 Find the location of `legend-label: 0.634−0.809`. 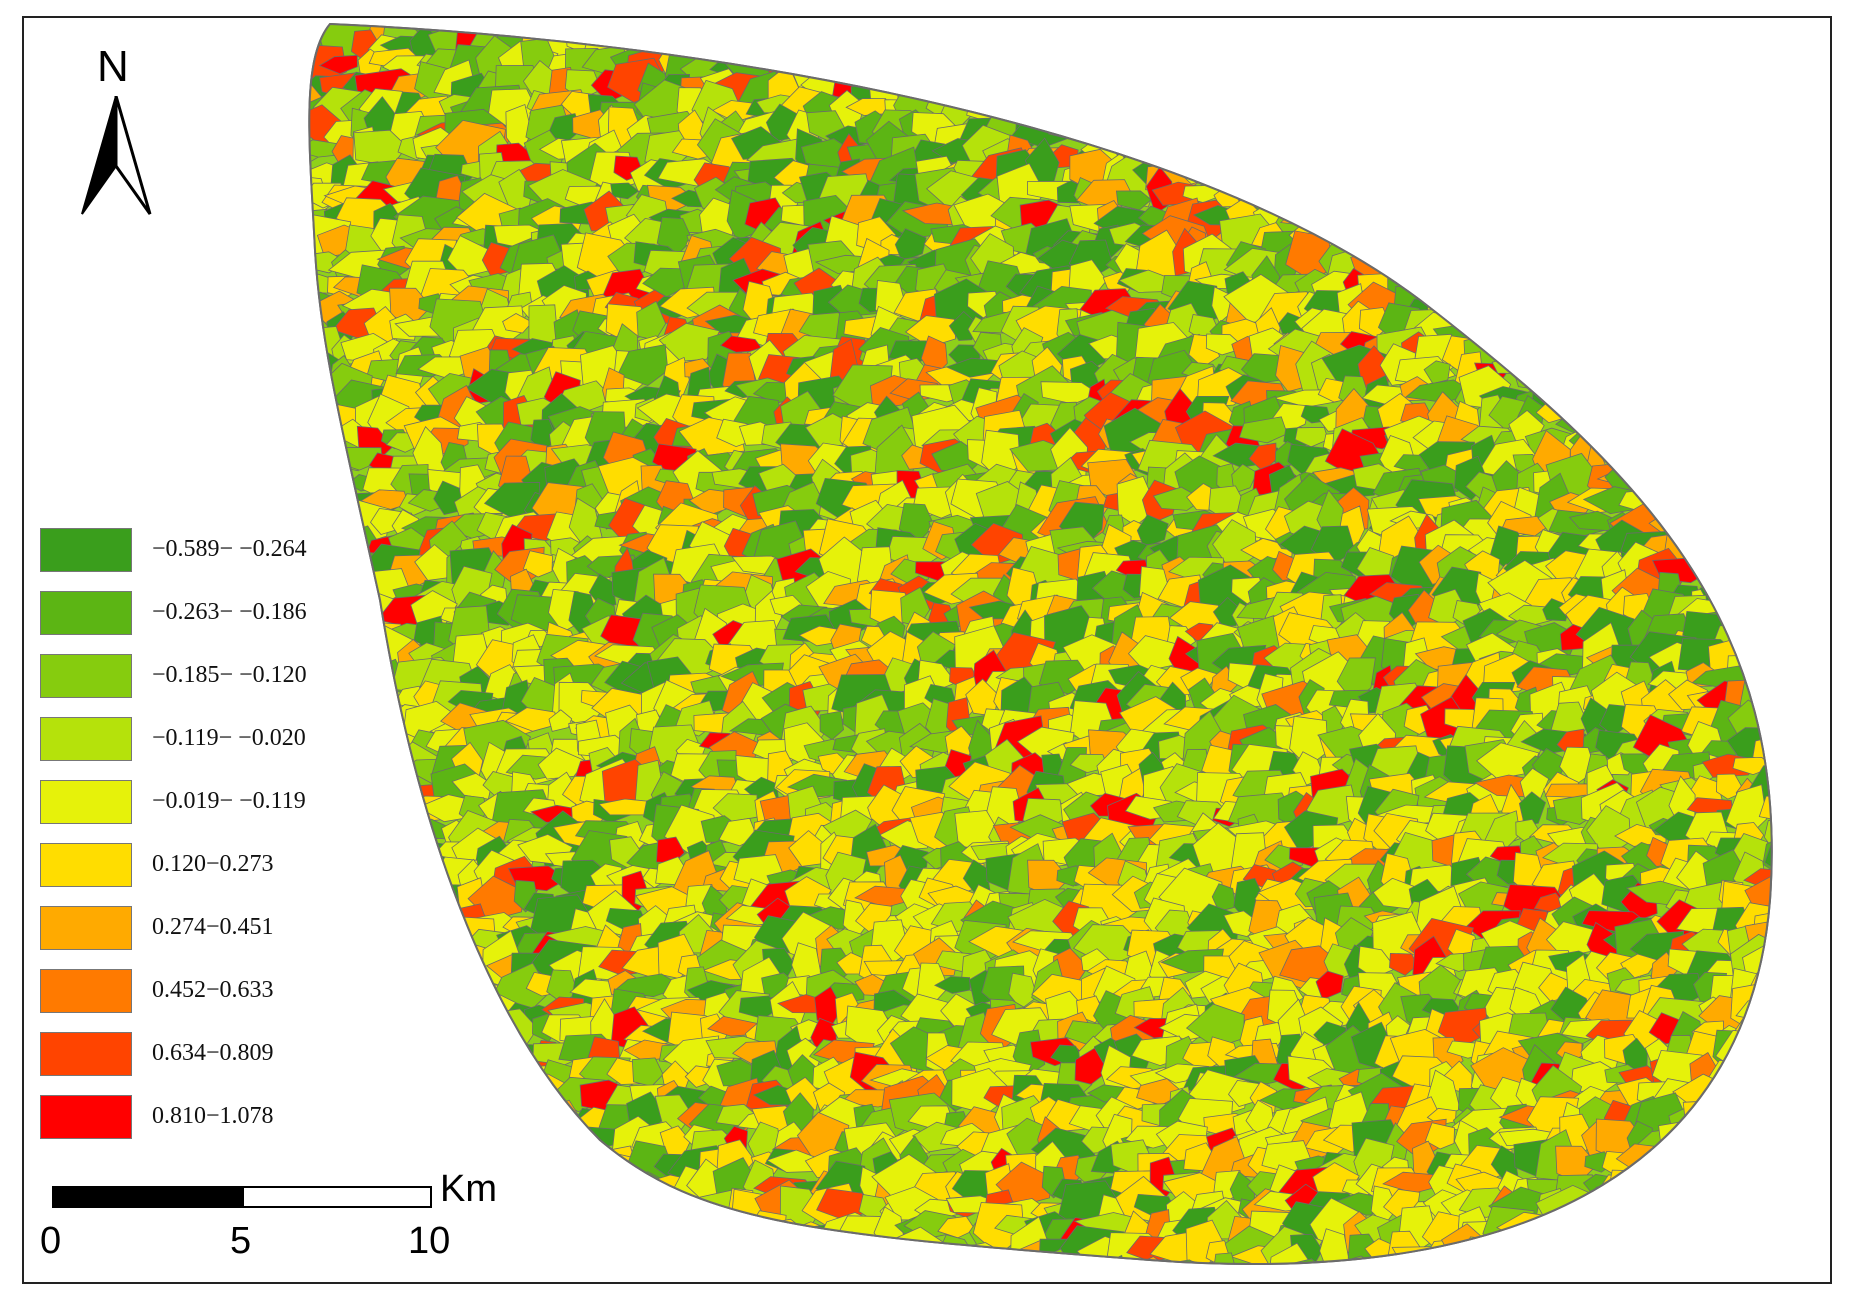

legend-label: 0.634−0.809 is located at coordinates (213, 1053).